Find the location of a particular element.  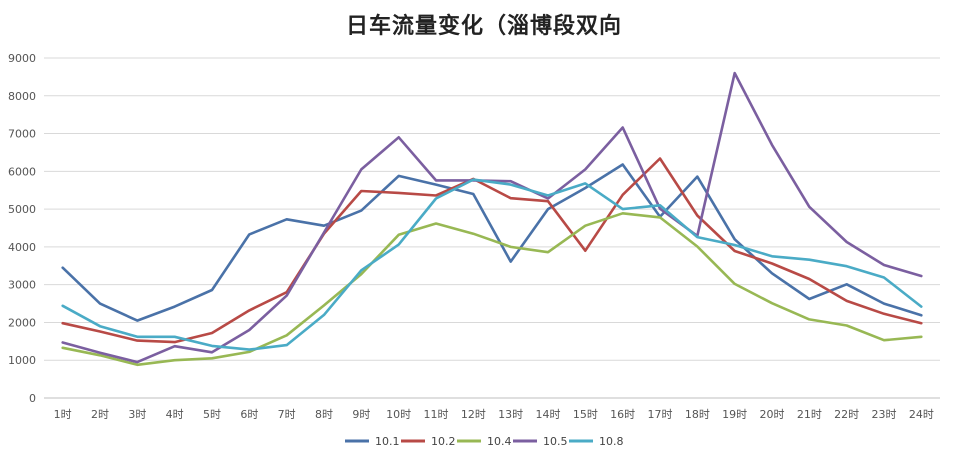

x-tick-label: 10时 is located at coordinates (398, 414).